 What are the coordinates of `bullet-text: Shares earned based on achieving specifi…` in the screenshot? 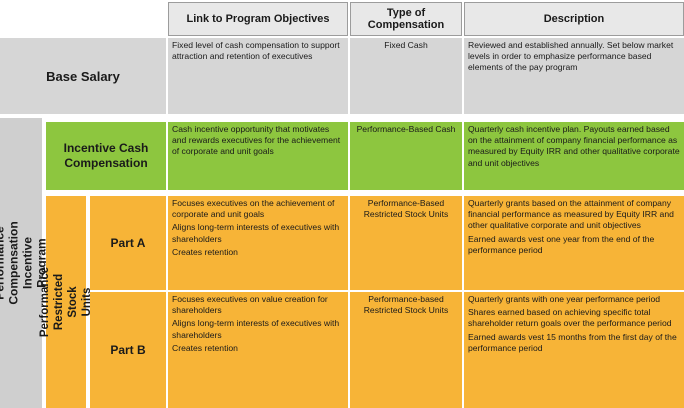 It's located at (570, 318).